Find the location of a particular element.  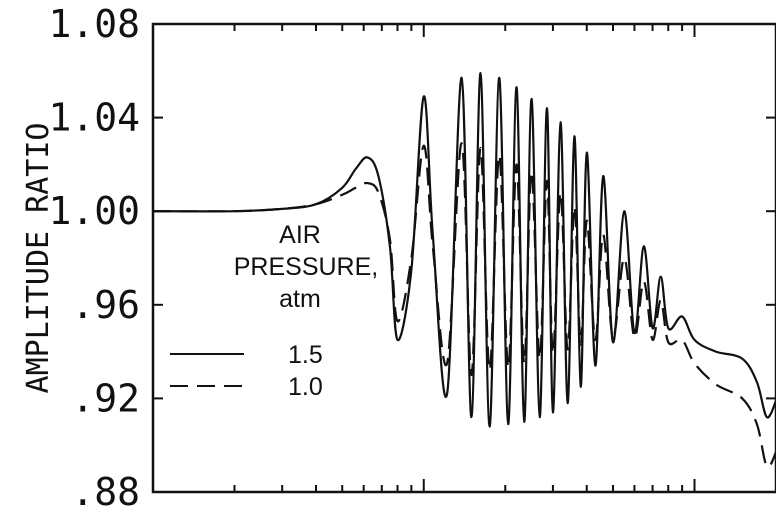

legend-title-line-1: AIR is located at coordinates (300, 235).